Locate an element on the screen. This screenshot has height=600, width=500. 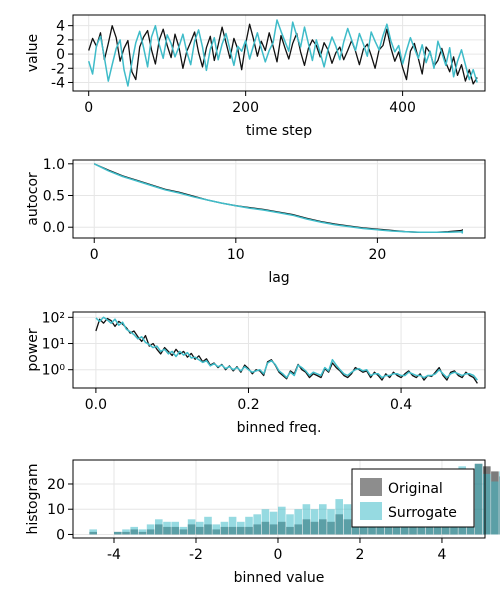
histogram-x-tick-label: 0 is located at coordinates (278, 555).